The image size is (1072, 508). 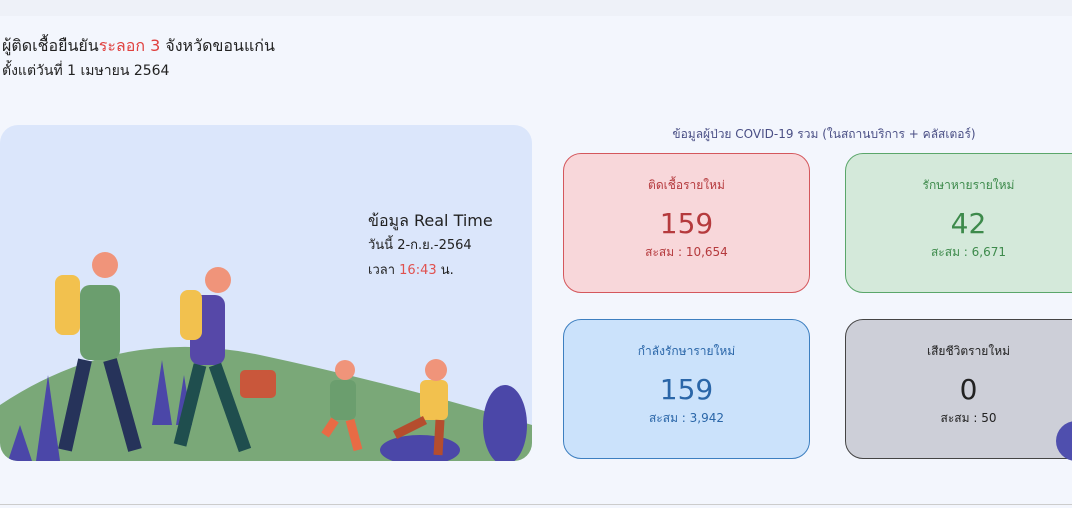 What do you see at coordinates (686, 351) in the screenshot?
I see `card-label: กำลังรักษารายใหม่` at bounding box center [686, 351].